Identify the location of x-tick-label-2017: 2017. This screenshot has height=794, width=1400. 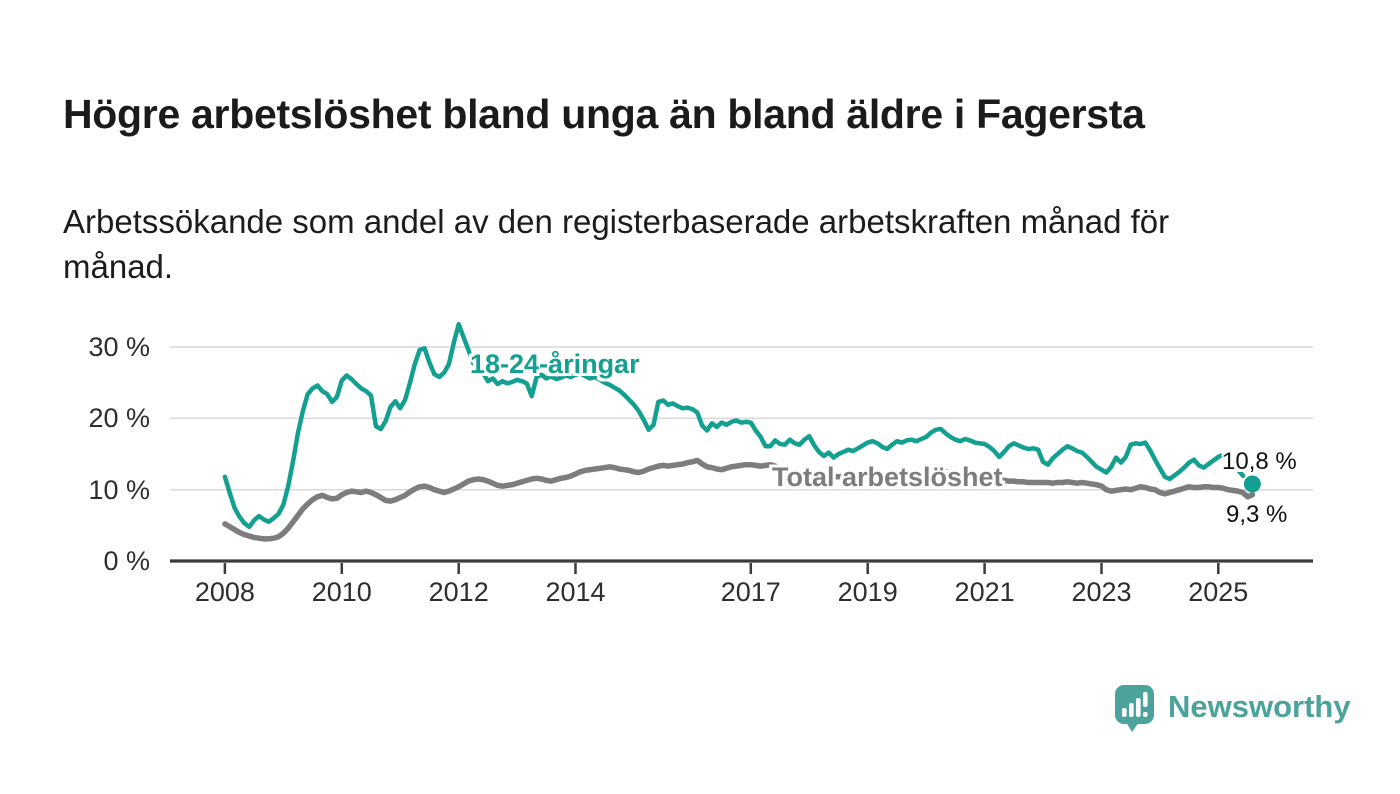
(750, 592).